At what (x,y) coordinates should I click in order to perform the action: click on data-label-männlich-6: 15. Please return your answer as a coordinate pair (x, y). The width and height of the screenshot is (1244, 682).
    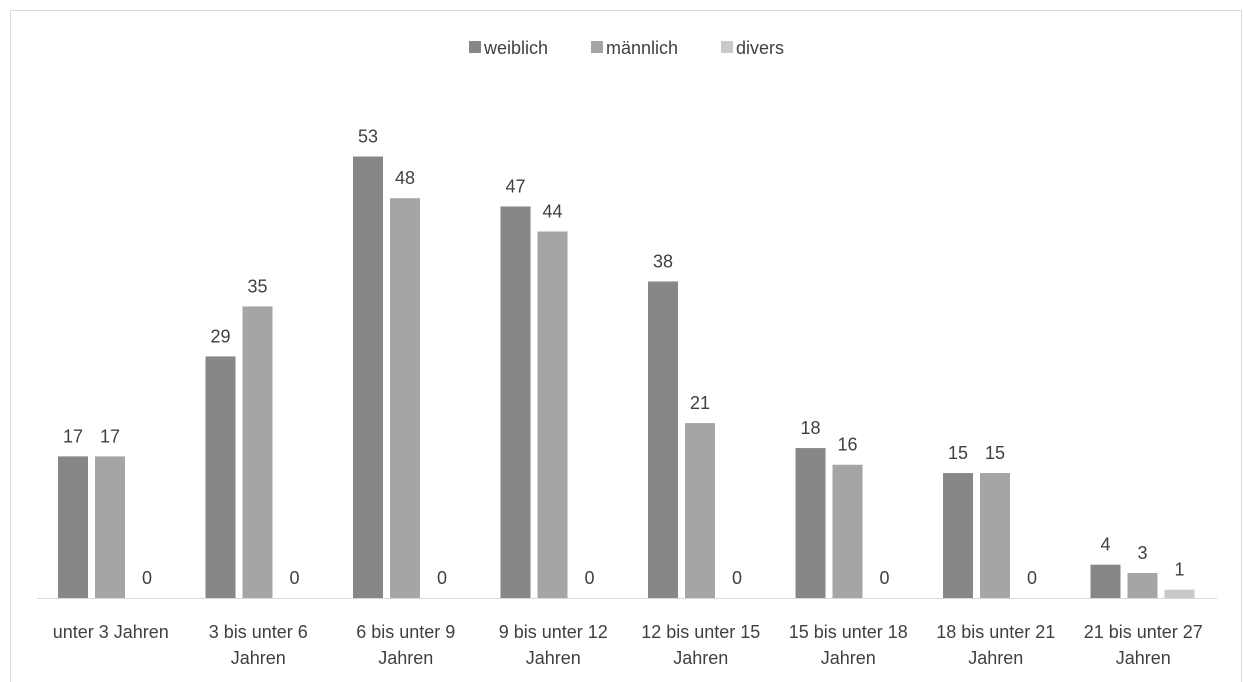
    Looking at the image, I should click on (995, 453).